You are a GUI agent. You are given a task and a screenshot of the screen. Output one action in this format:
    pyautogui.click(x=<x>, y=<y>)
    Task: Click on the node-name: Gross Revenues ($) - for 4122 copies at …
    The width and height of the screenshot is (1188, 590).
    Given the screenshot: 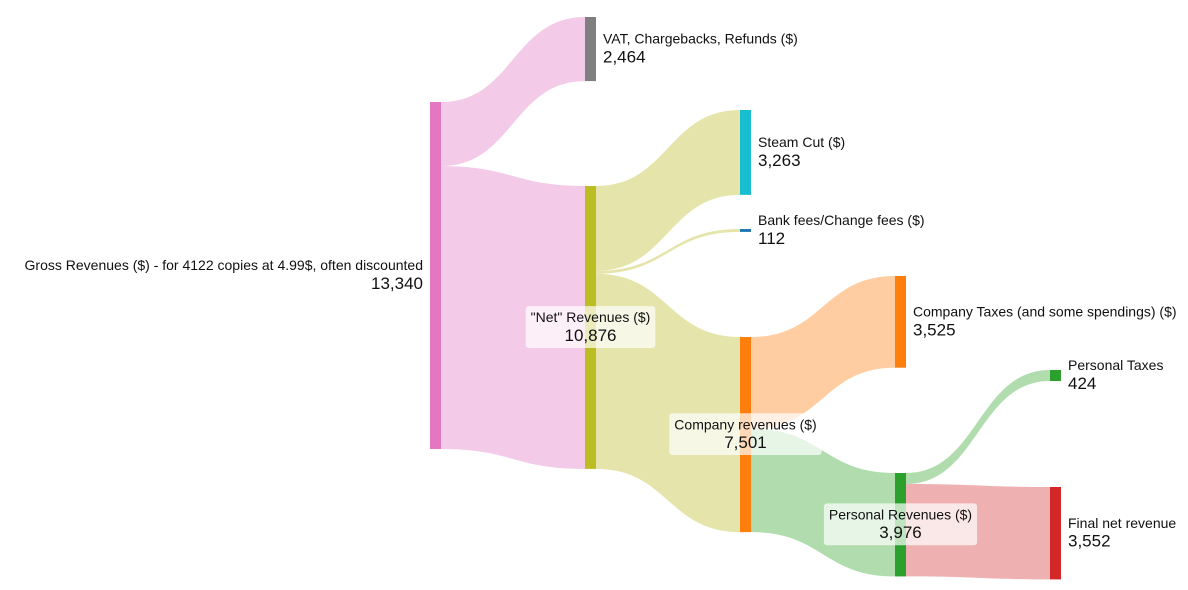 What is the action you would take?
    pyautogui.click(x=224, y=265)
    